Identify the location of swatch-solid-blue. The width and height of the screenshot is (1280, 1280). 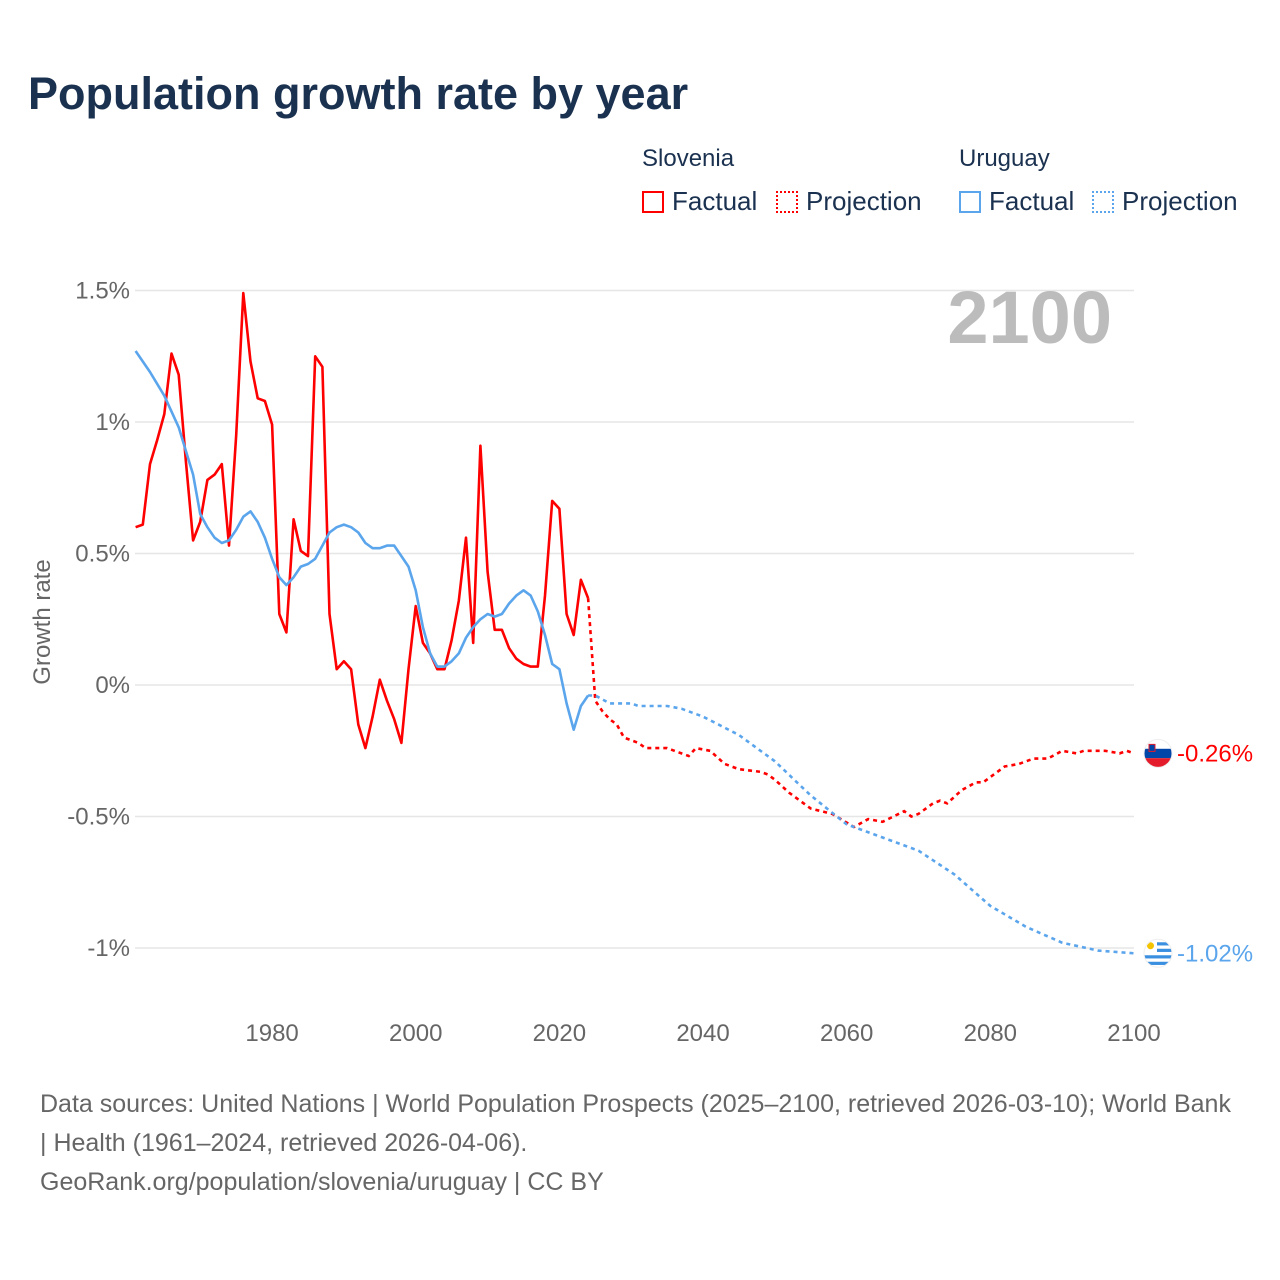
(970, 201).